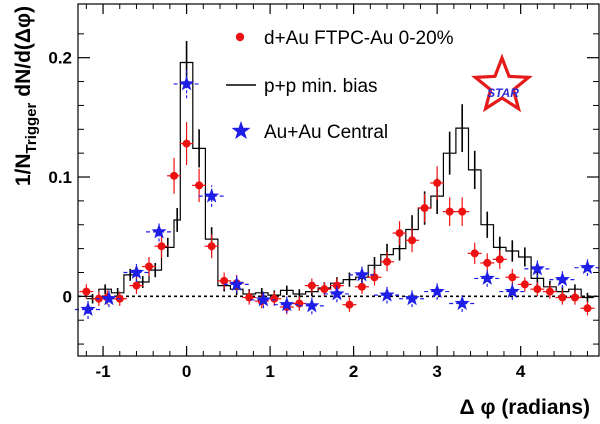 The height and width of the screenshot is (424, 600). Describe the element at coordinates (321, 86) in the screenshot. I see `legend-label-pp: p+p min. bias` at that location.